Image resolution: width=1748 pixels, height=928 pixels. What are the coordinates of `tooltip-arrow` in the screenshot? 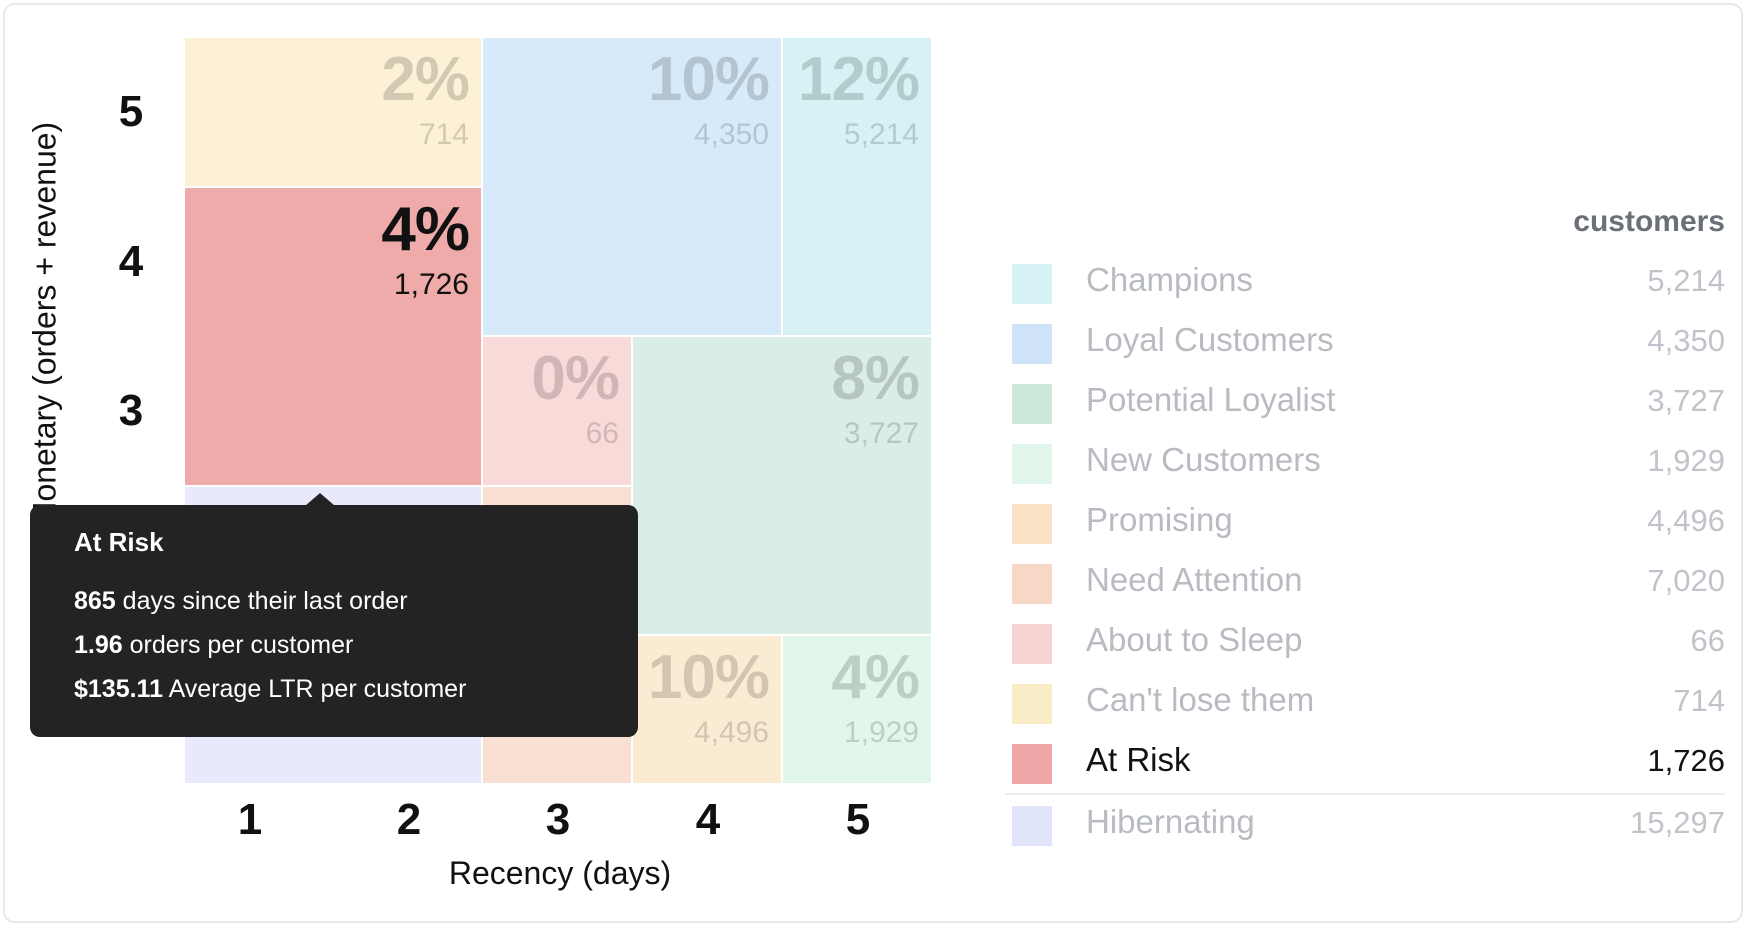 It's located at (320, 499).